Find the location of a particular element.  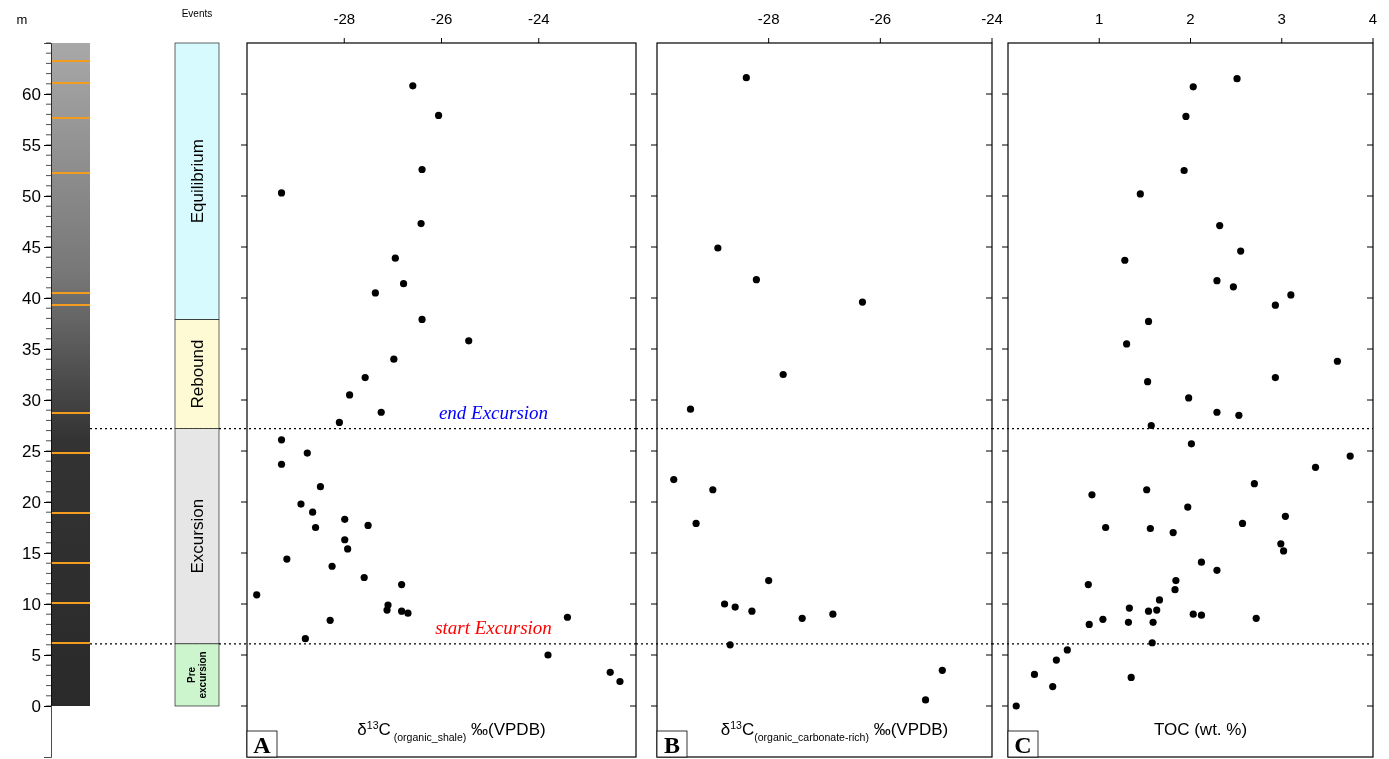

y-tick-label: 45 is located at coordinates (31, 247).